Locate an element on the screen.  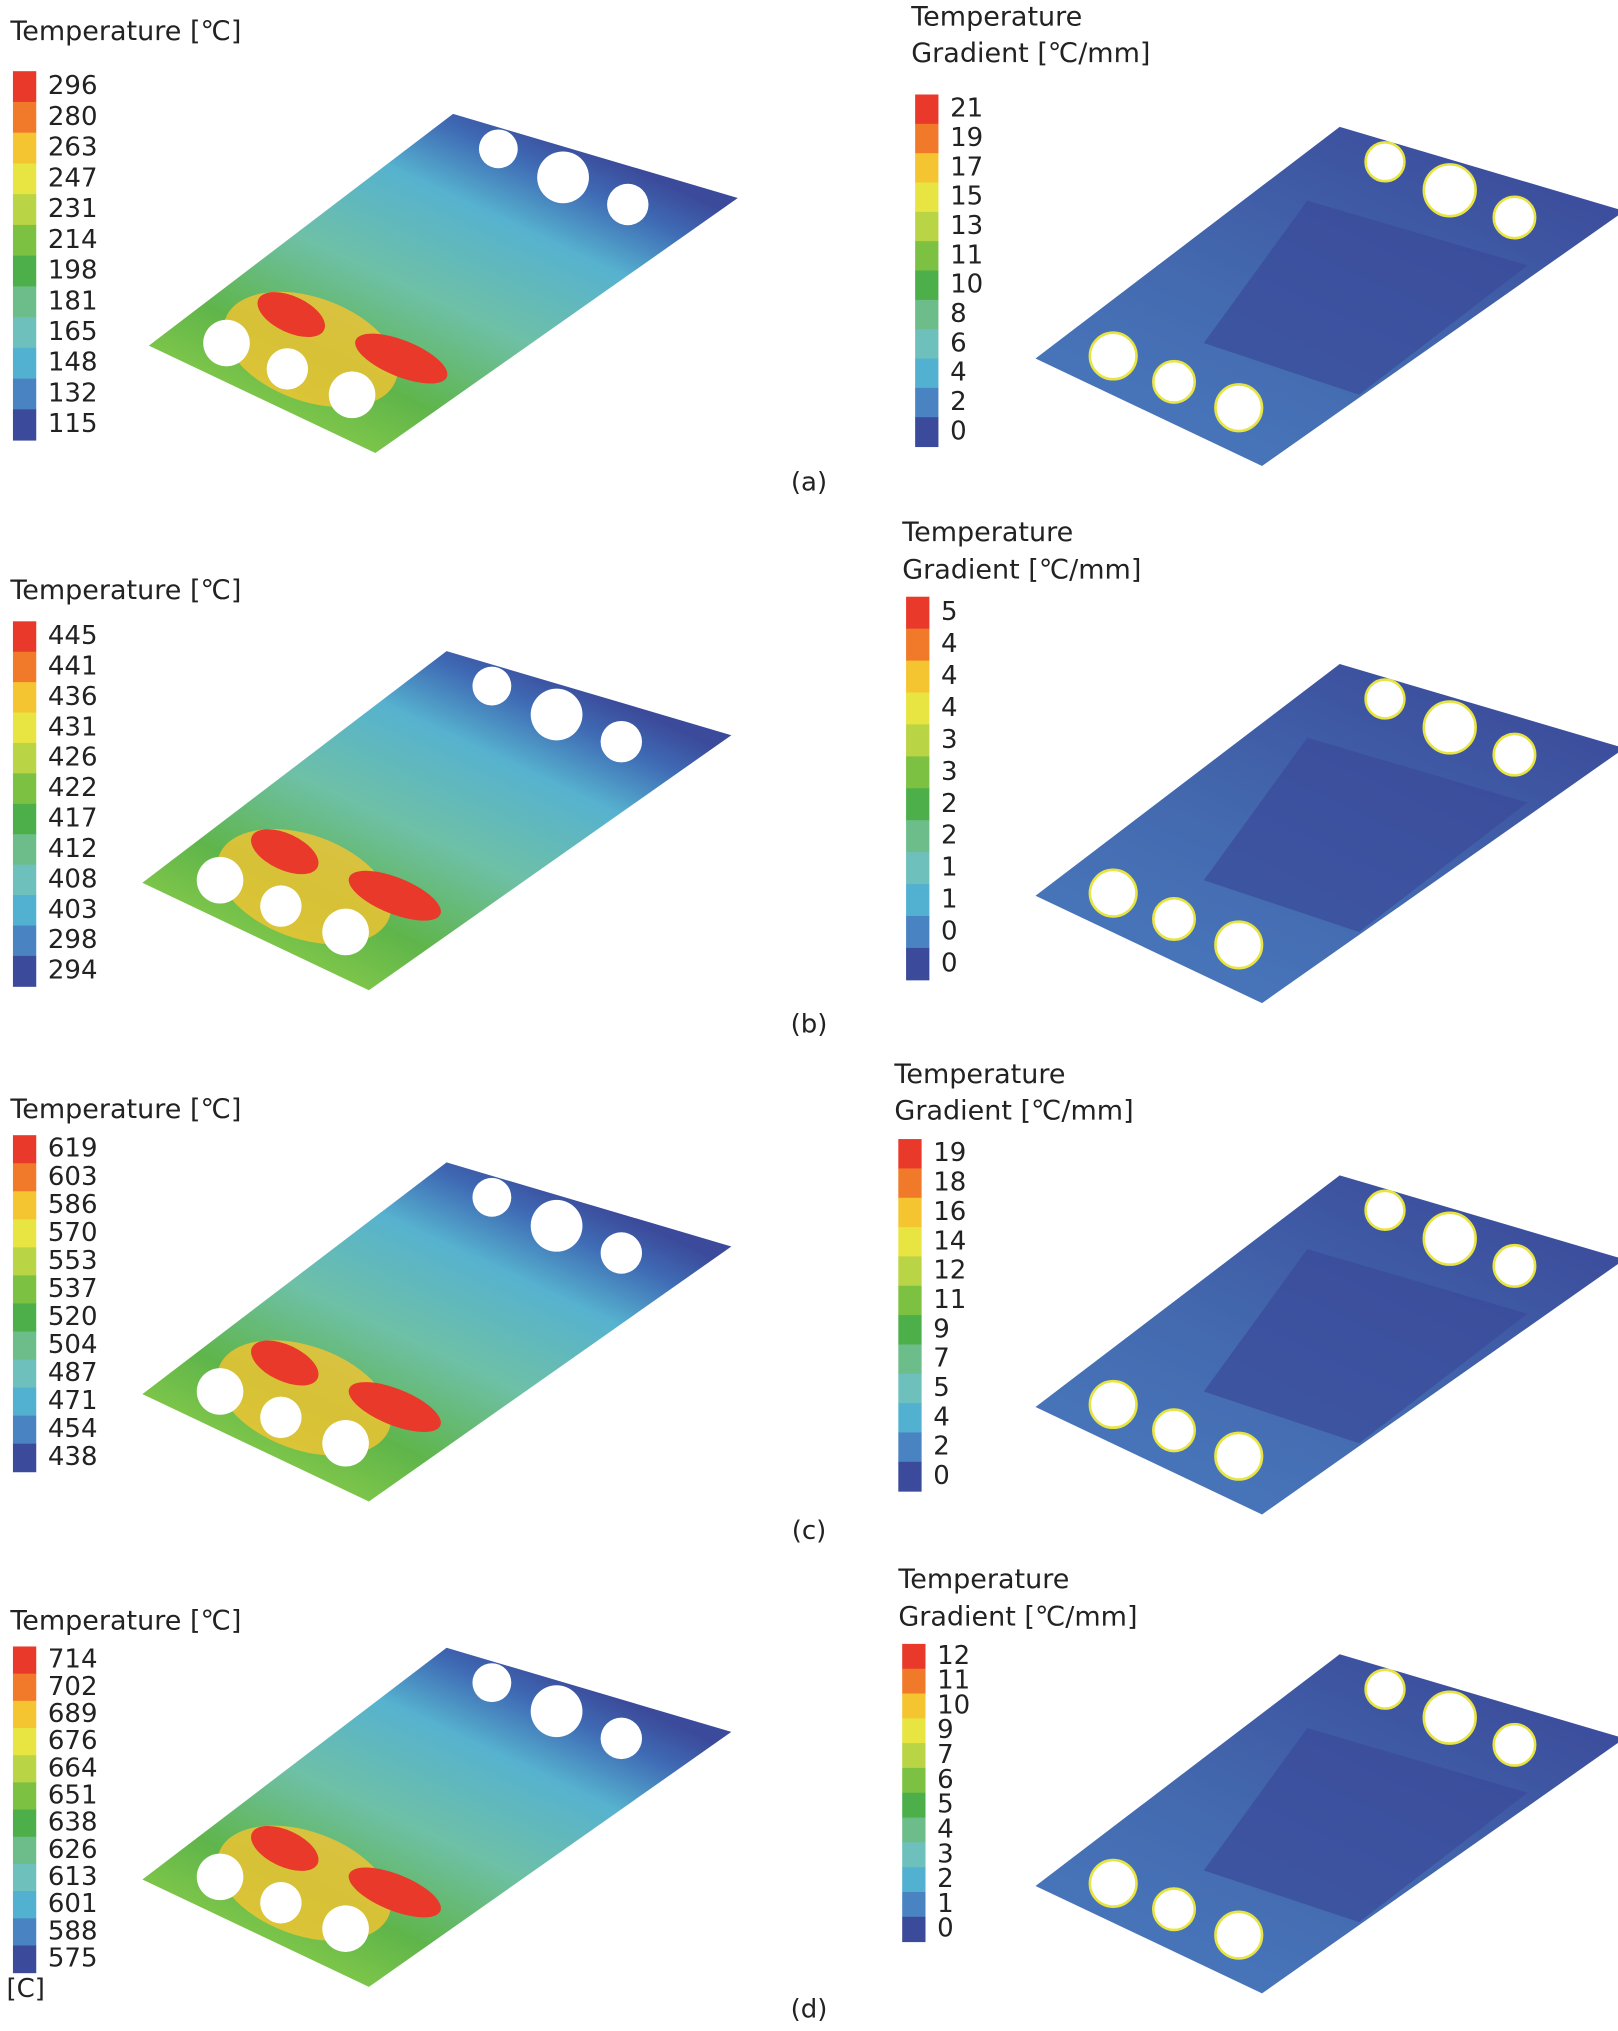
legend-label: 471 is located at coordinates (73, 1401).